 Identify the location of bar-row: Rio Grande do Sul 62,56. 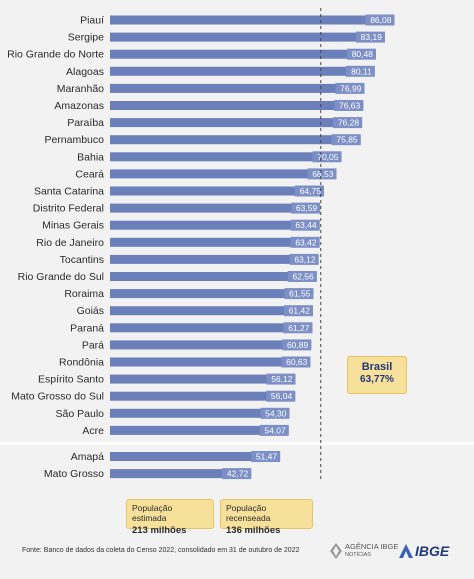
(167, 277).